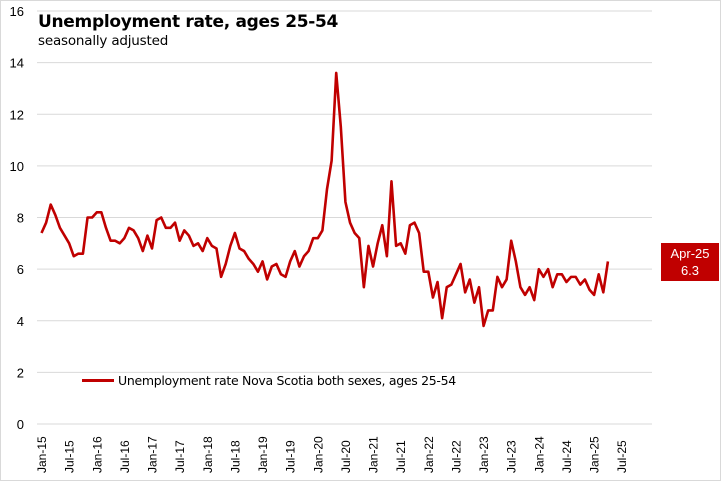 The height and width of the screenshot is (481, 721). What do you see at coordinates (690, 262) in the screenshot?
I see `latest-value-callout: Apr-25 6.3` at bounding box center [690, 262].